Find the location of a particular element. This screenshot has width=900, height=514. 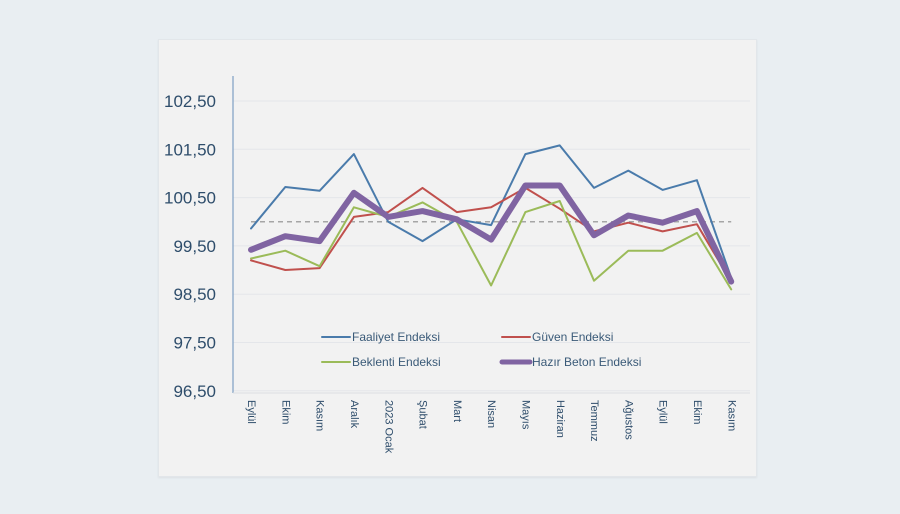

legend-label-guven-endeksi: Güven Endeksi is located at coordinates (572, 337).